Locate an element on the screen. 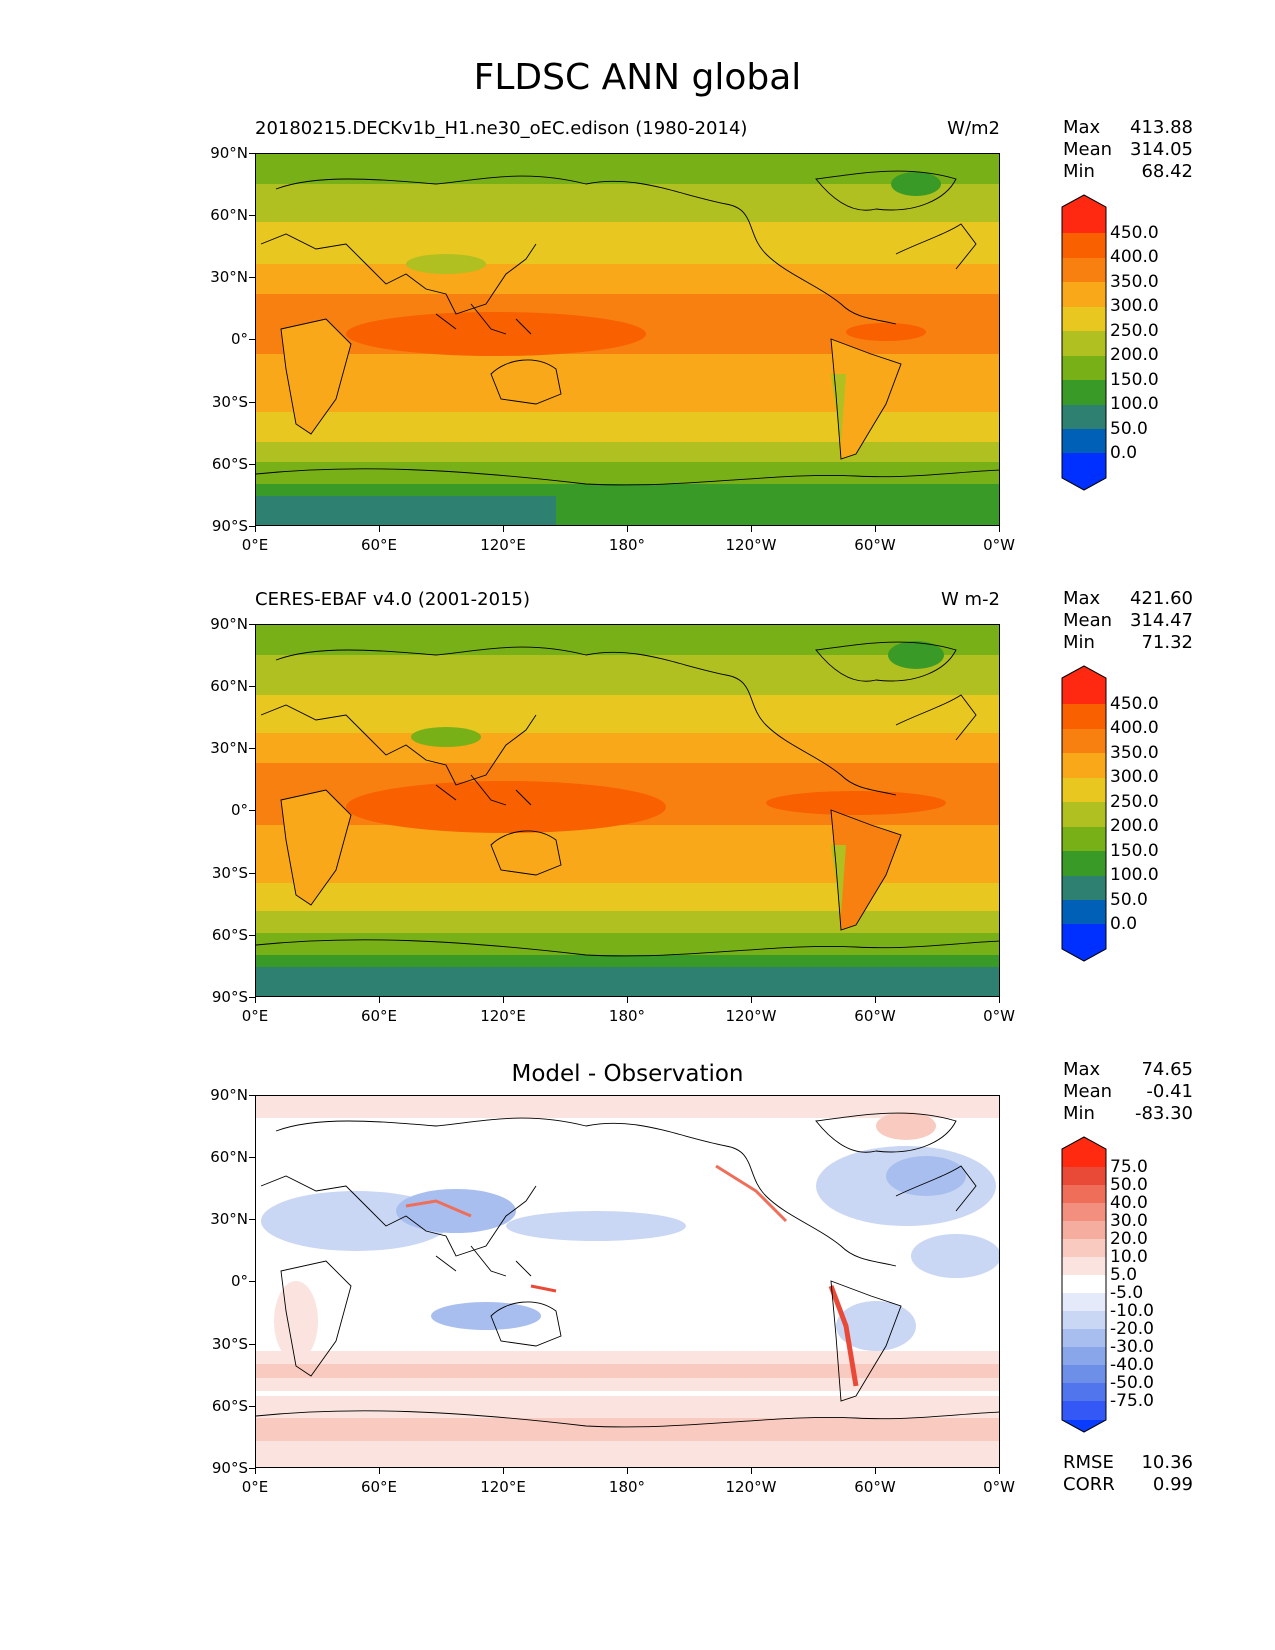 This screenshot has height=1650, width=1275. panel-title: Model - Observation is located at coordinates (627, 1074).